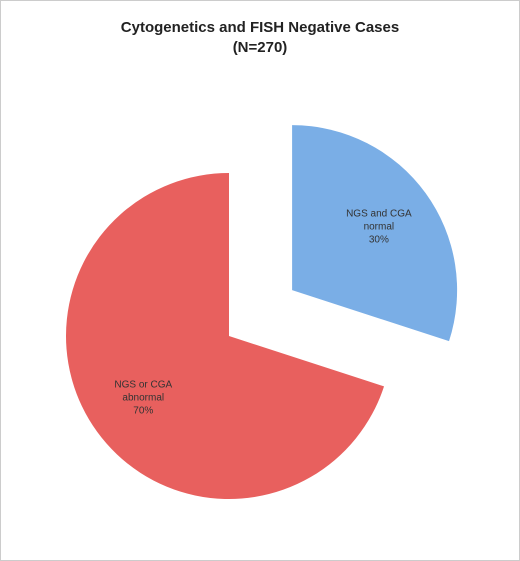  What do you see at coordinates (260, 47) in the screenshot?
I see `chart-subtitle: (N=270)` at bounding box center [260, 47].